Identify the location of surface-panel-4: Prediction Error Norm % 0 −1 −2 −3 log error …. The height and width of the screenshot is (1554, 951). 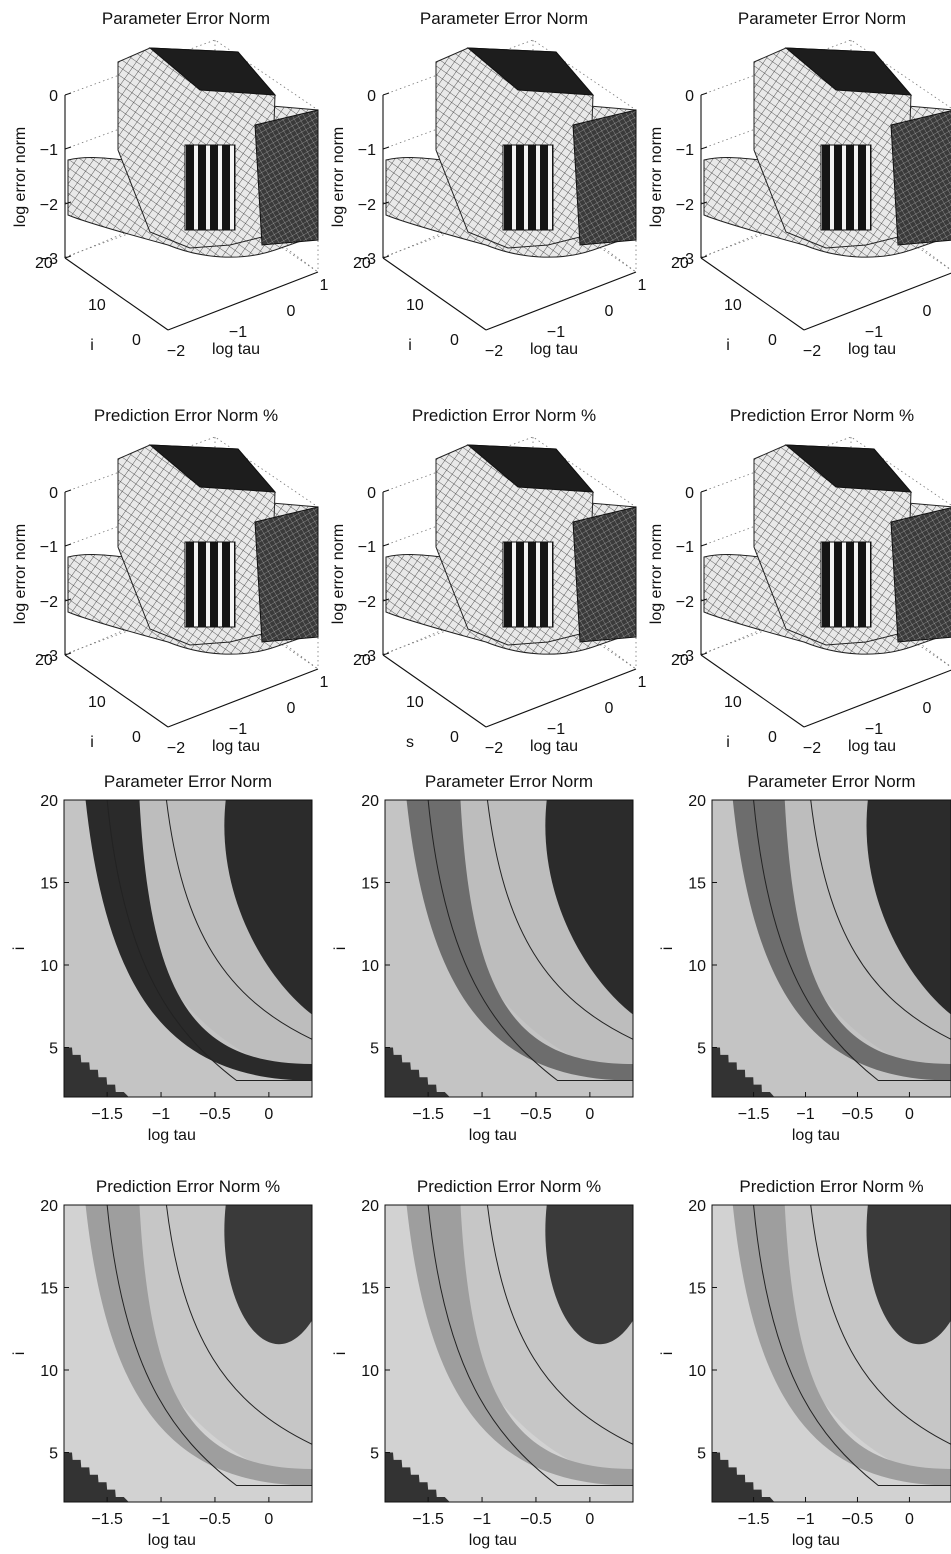
(170, 581).